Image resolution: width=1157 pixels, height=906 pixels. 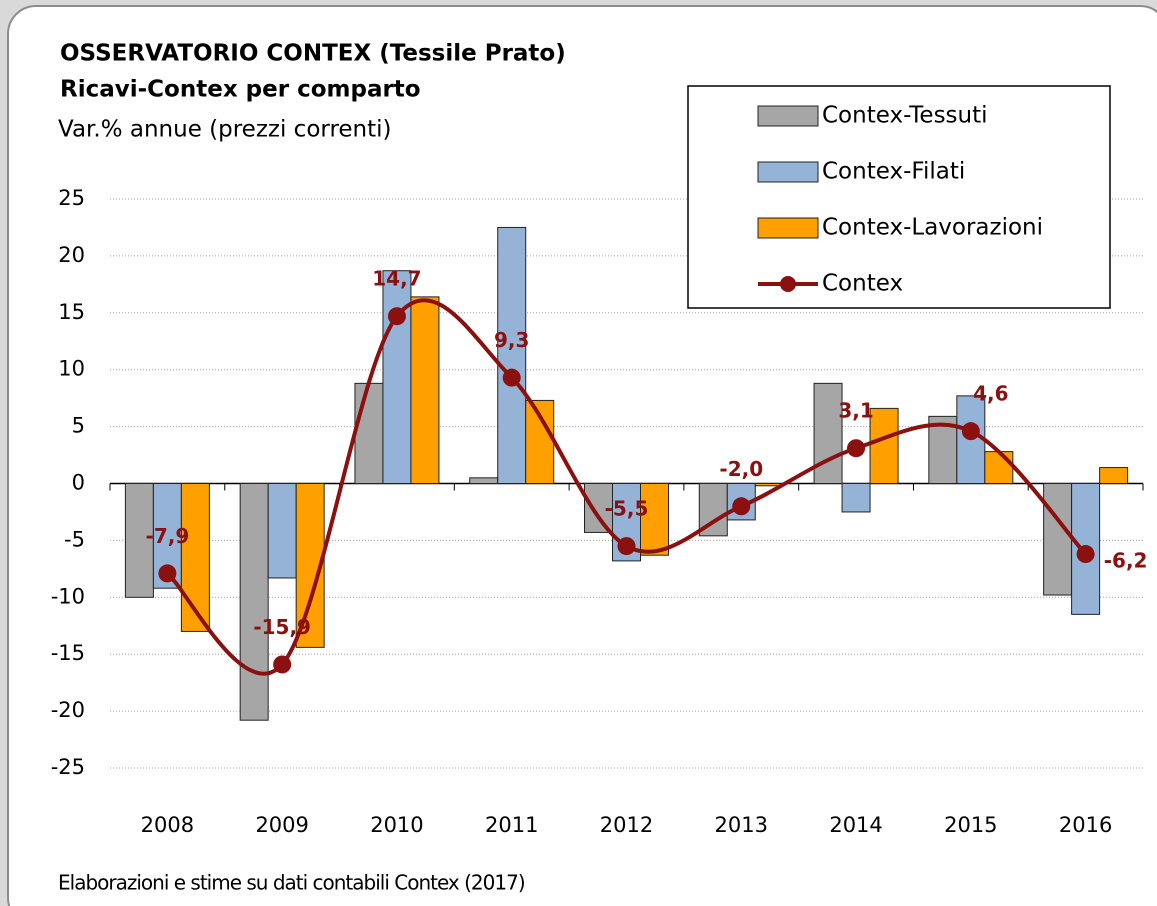 What do you see at coordinates (68, 653) in the screenshot?
I see `y-tick-label: -15` at bounding box center [68, 653].